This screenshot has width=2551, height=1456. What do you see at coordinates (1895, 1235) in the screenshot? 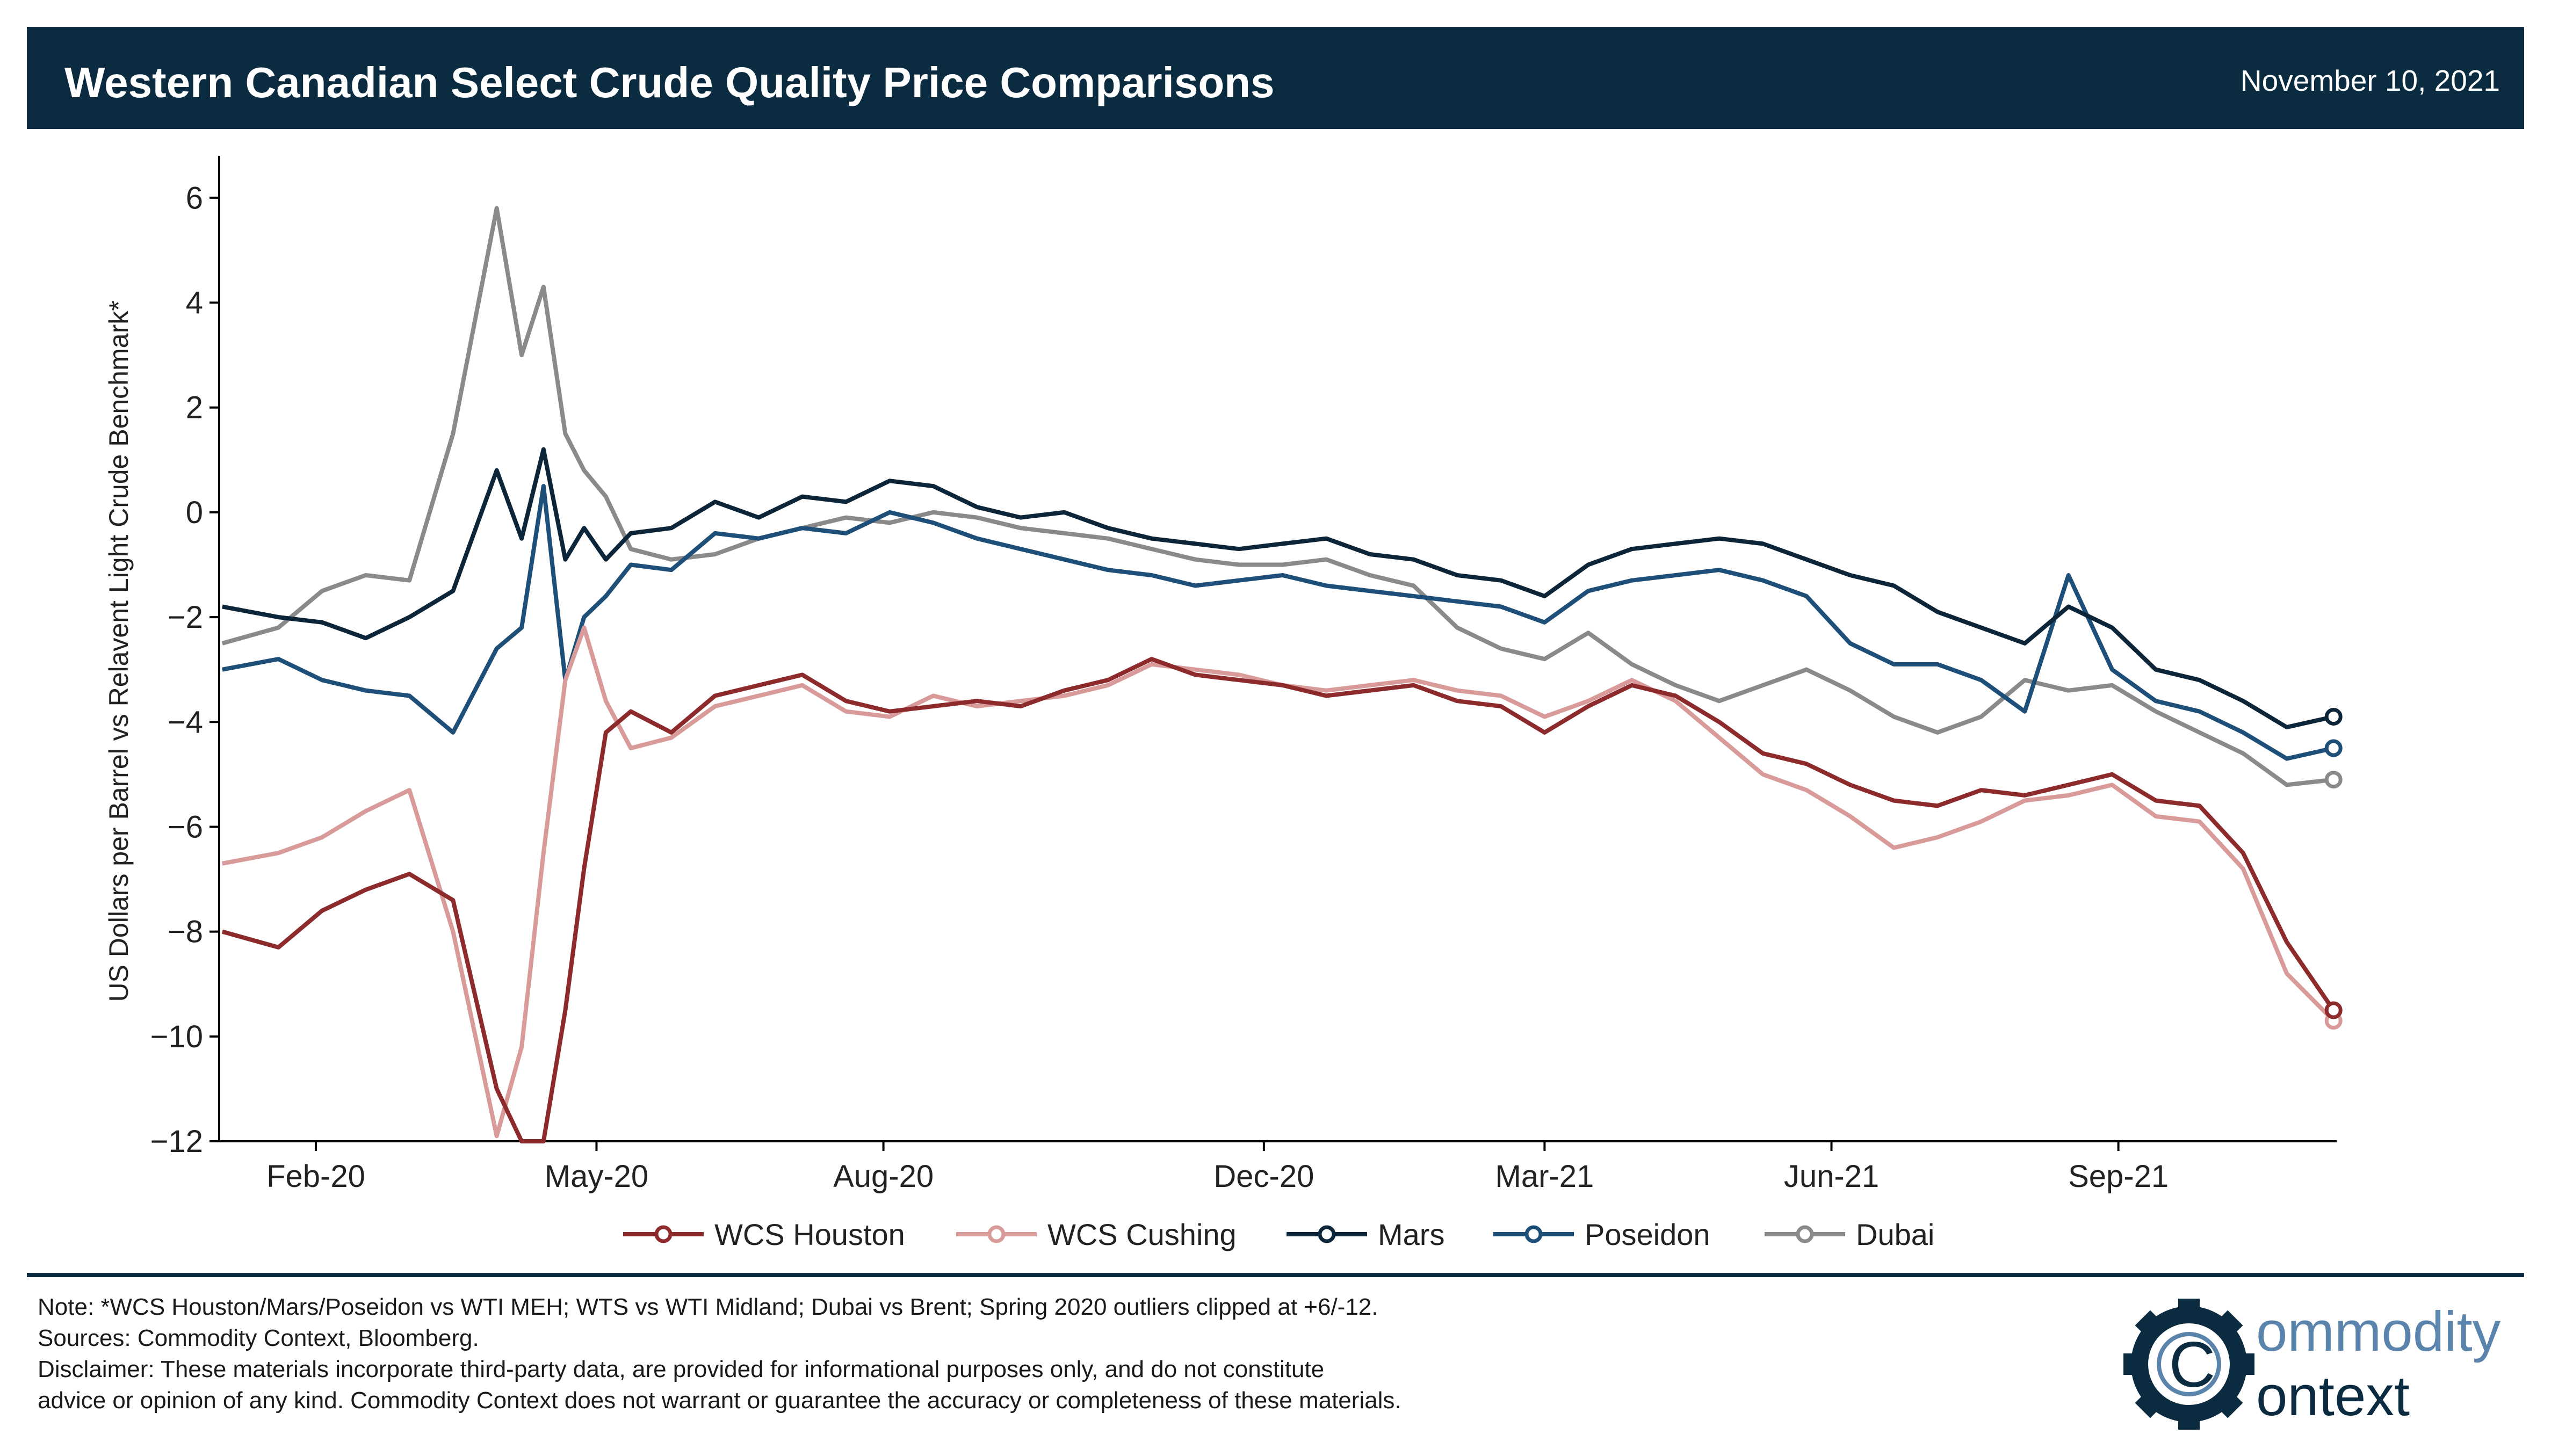
I see `legend-label: Dubai` at bounding box center [1895, 1235].